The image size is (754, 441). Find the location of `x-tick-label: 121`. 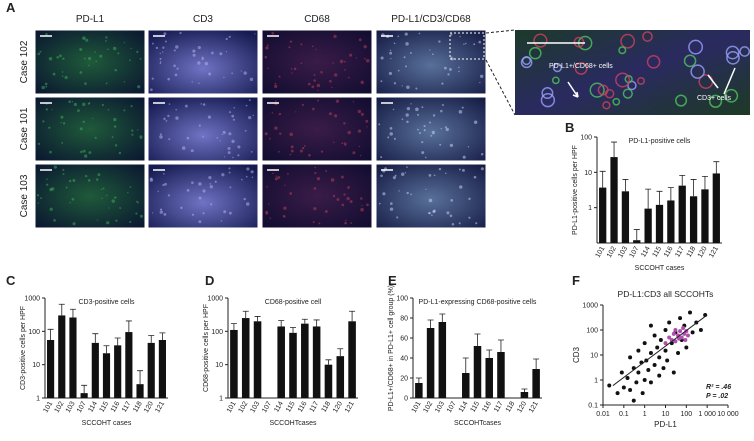

x-tick-label: 121 is located at coordinates (160, 407).